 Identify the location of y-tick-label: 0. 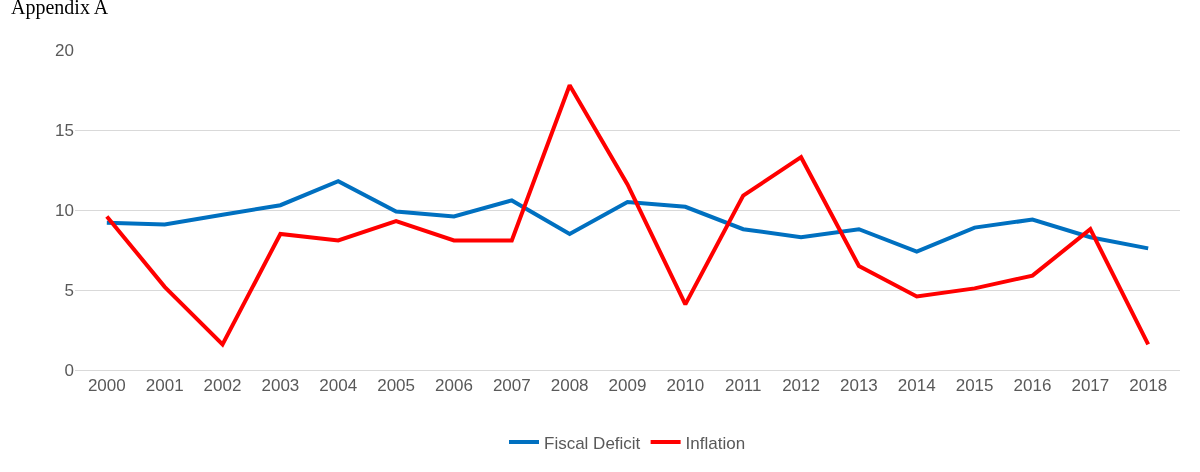
(69, 370).